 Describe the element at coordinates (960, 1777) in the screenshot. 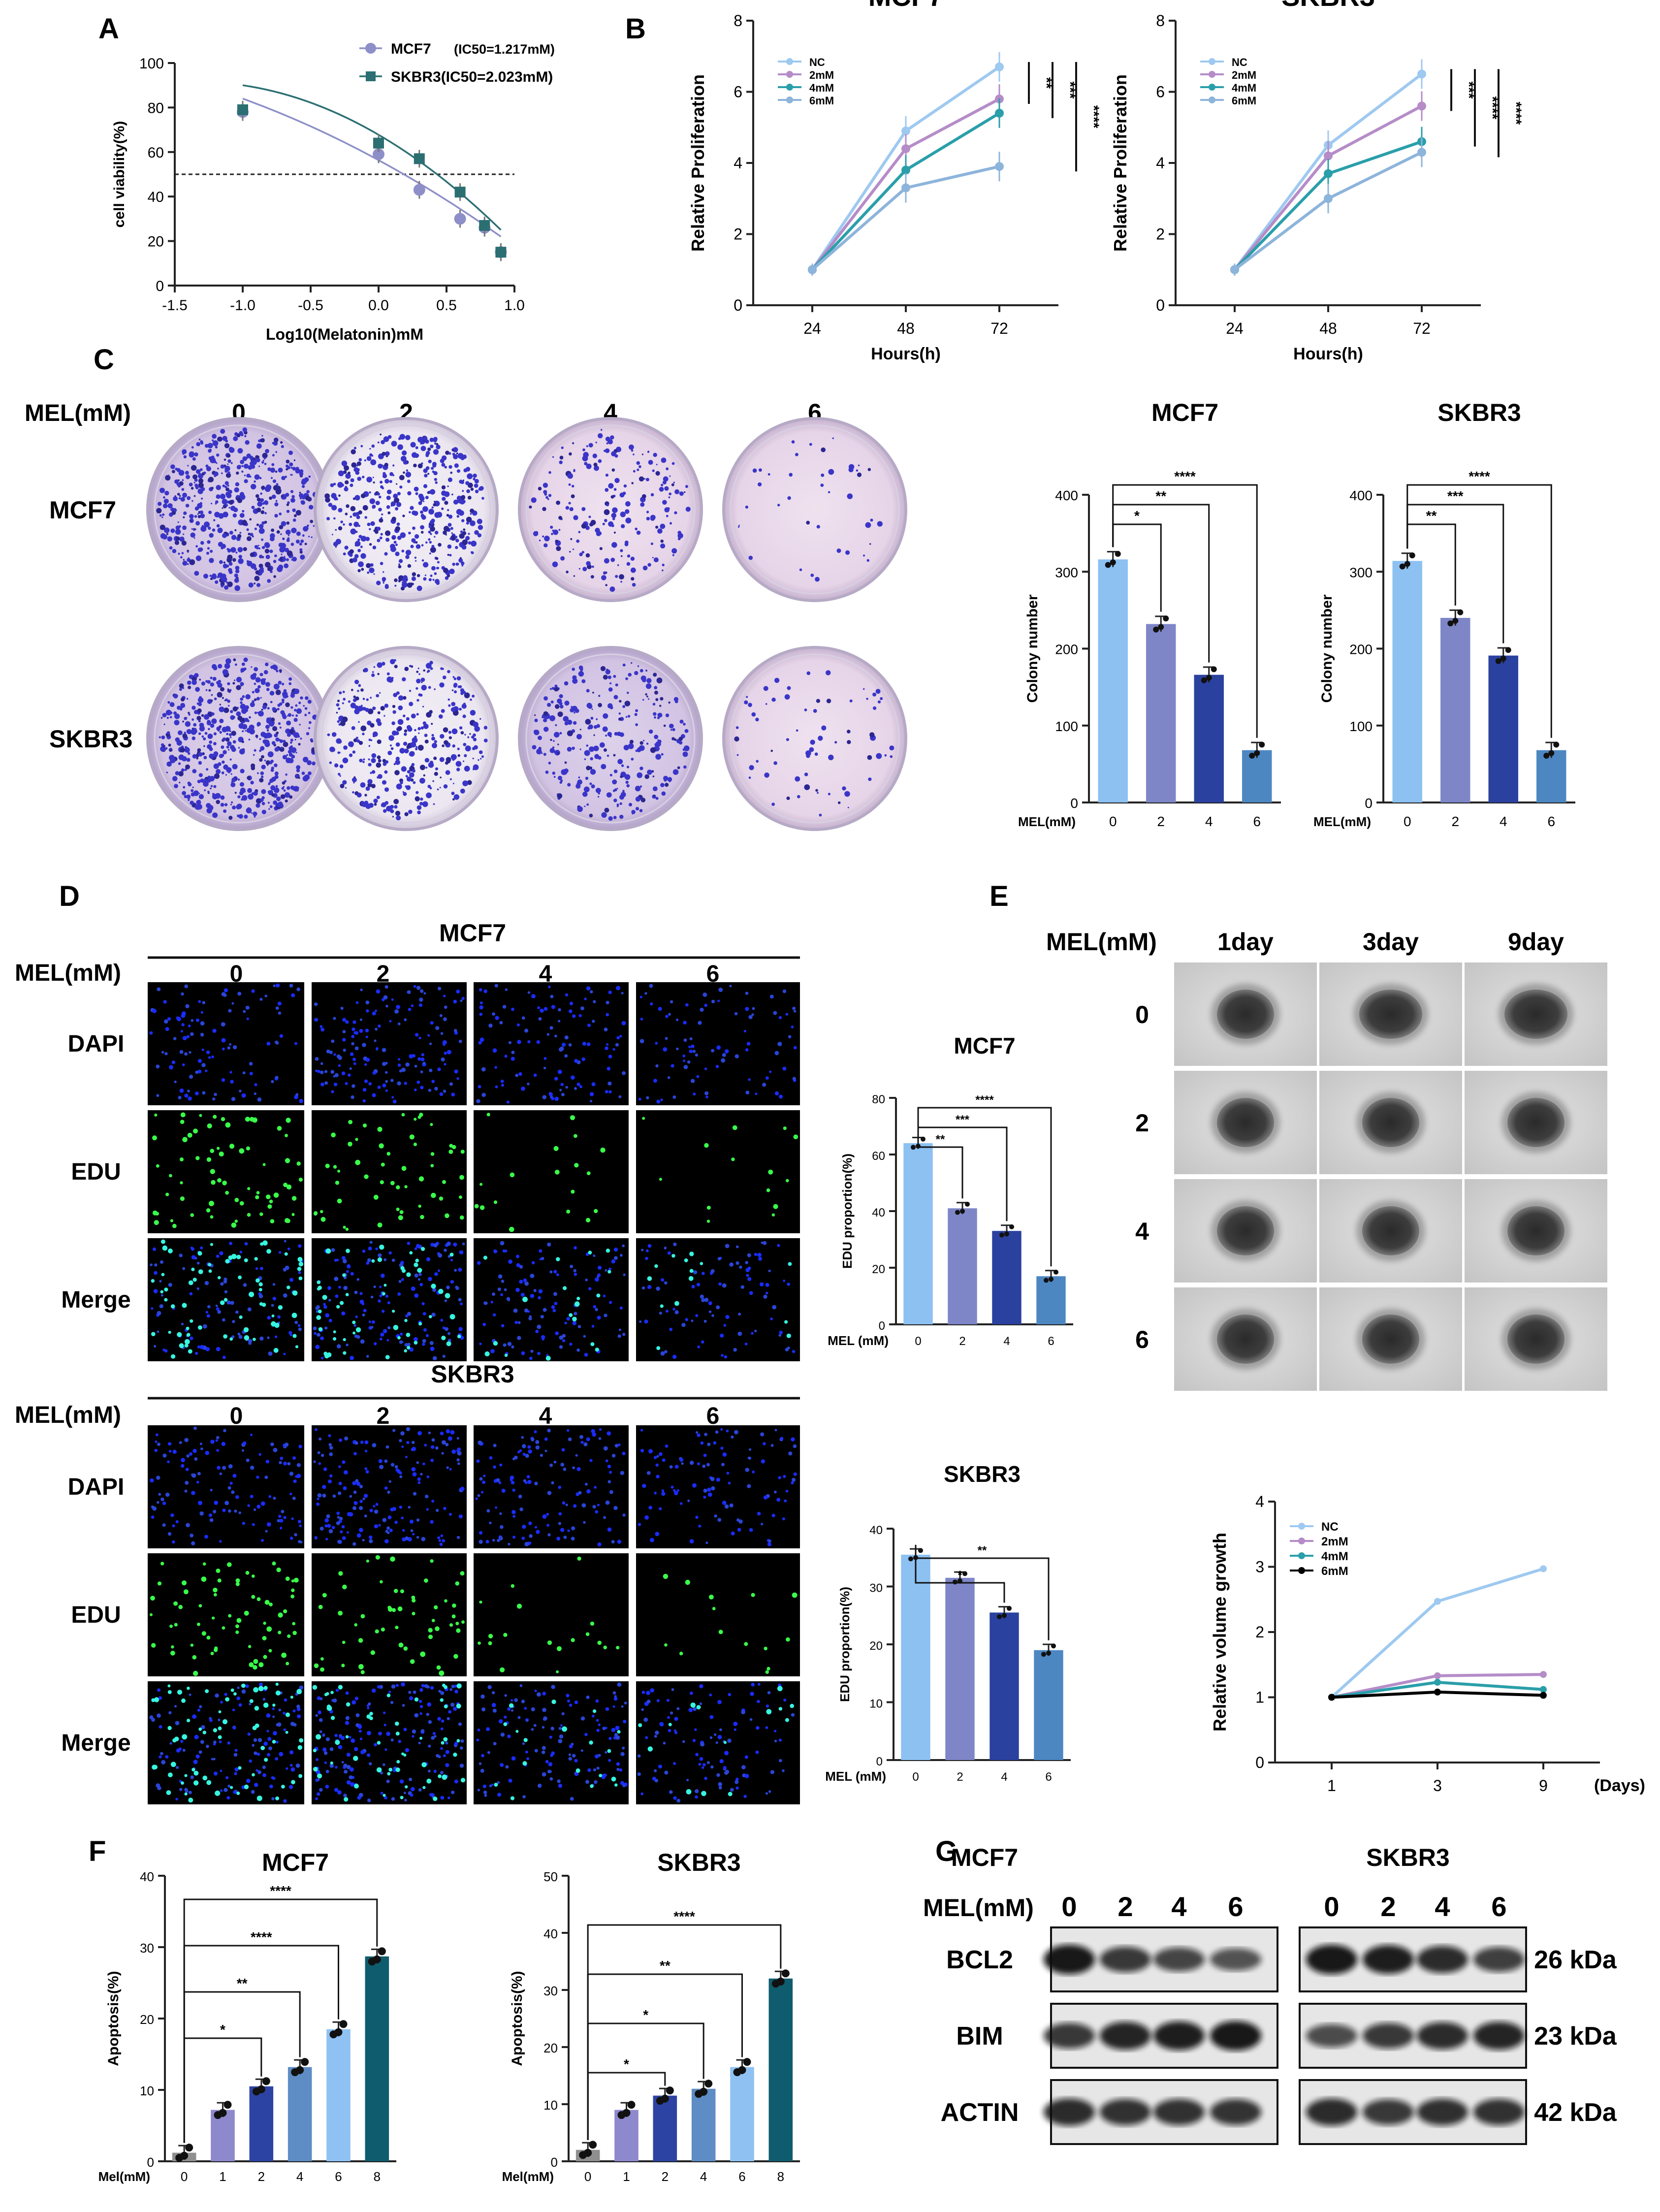

I see `x-tick-label: 2` at that location.